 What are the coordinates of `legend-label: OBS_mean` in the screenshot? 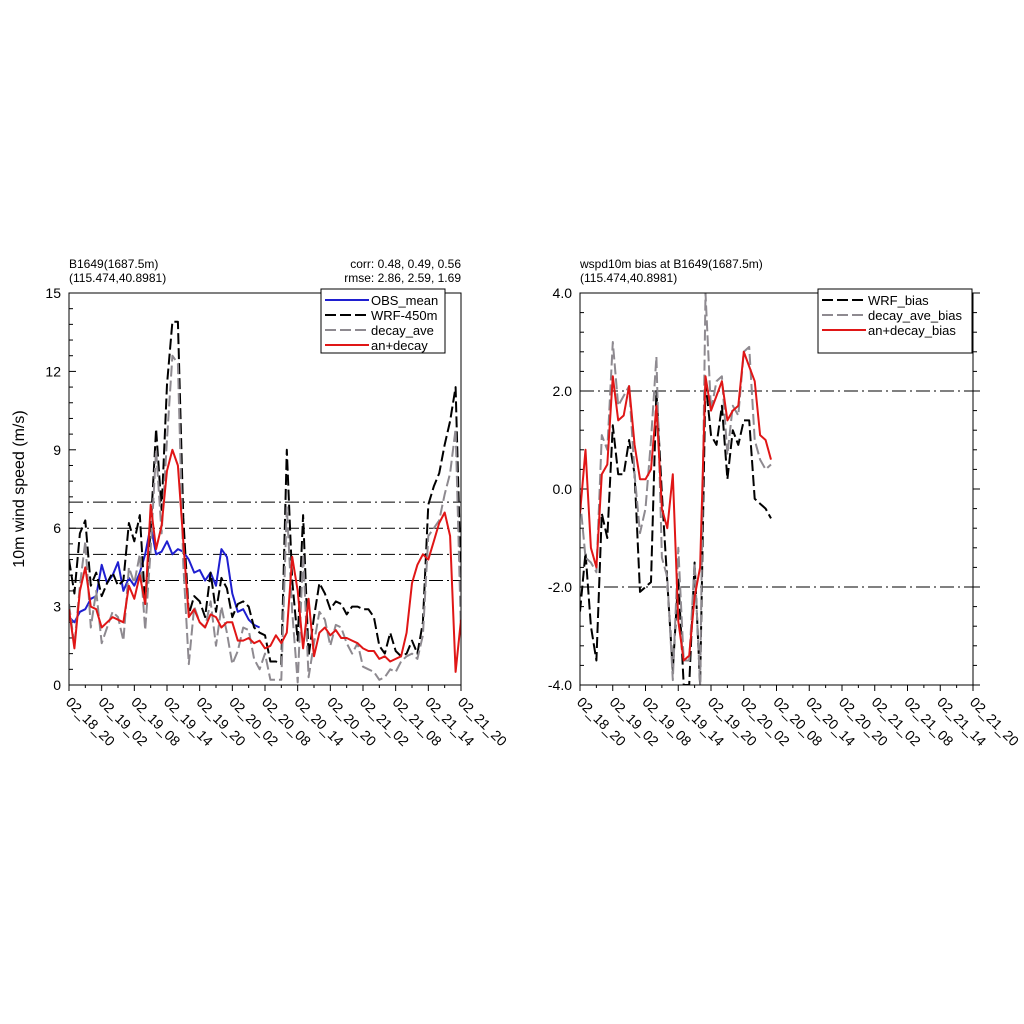 It's located at (404, 300).